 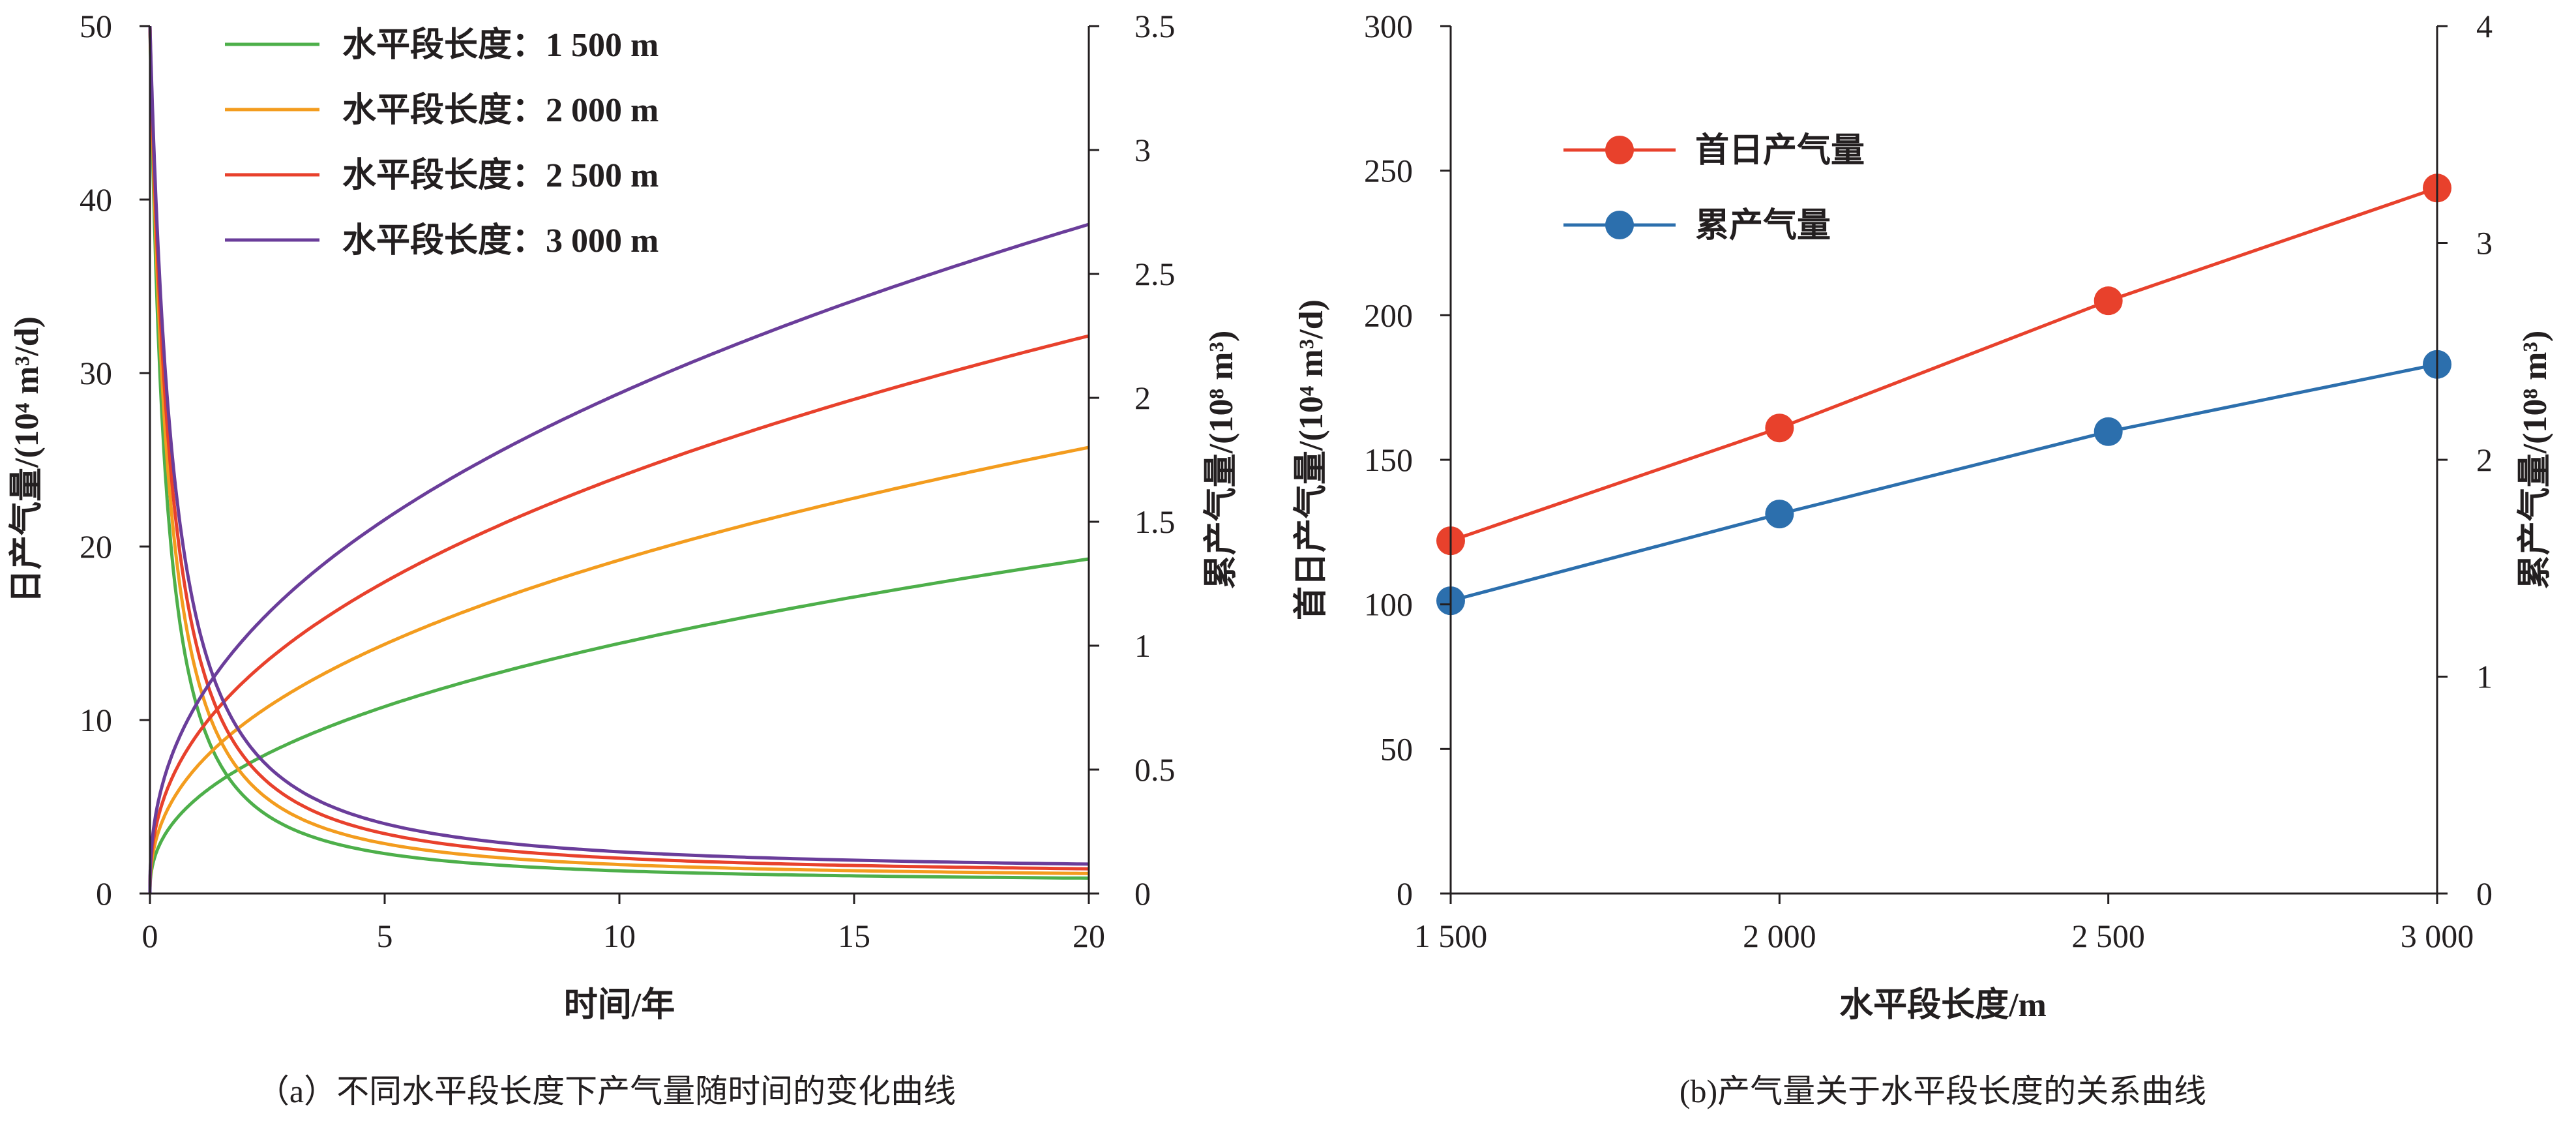 What do you see at coordinates (2437, 936) in the screenshot?
I see `panel-b-xtick-label: 3 000` at bounding box center [2437, 936].